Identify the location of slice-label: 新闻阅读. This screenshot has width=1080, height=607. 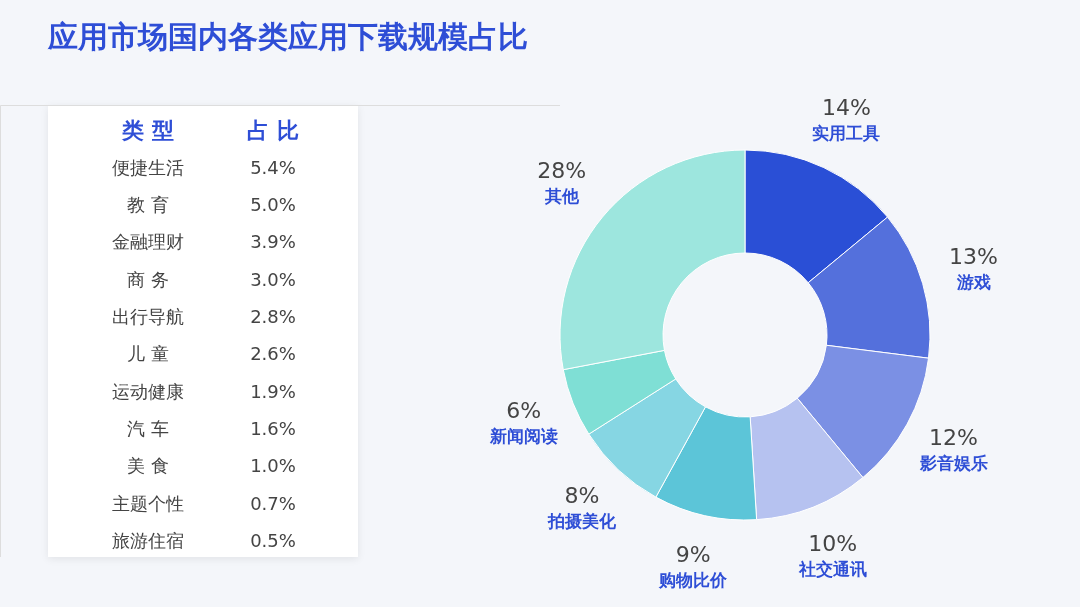
(523, 435).